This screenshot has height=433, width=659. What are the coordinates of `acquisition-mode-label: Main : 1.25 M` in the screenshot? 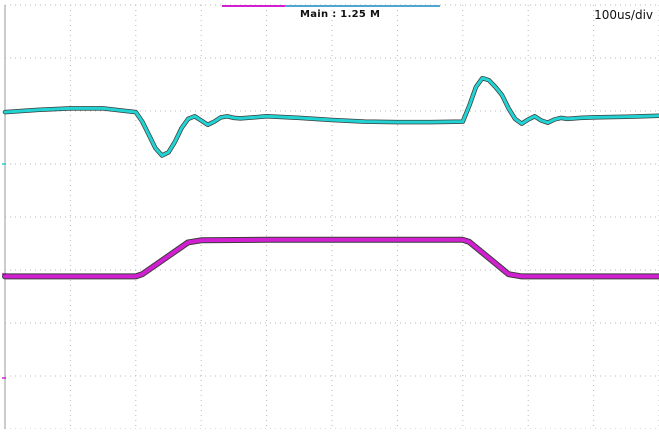 It's located at (340, 14).